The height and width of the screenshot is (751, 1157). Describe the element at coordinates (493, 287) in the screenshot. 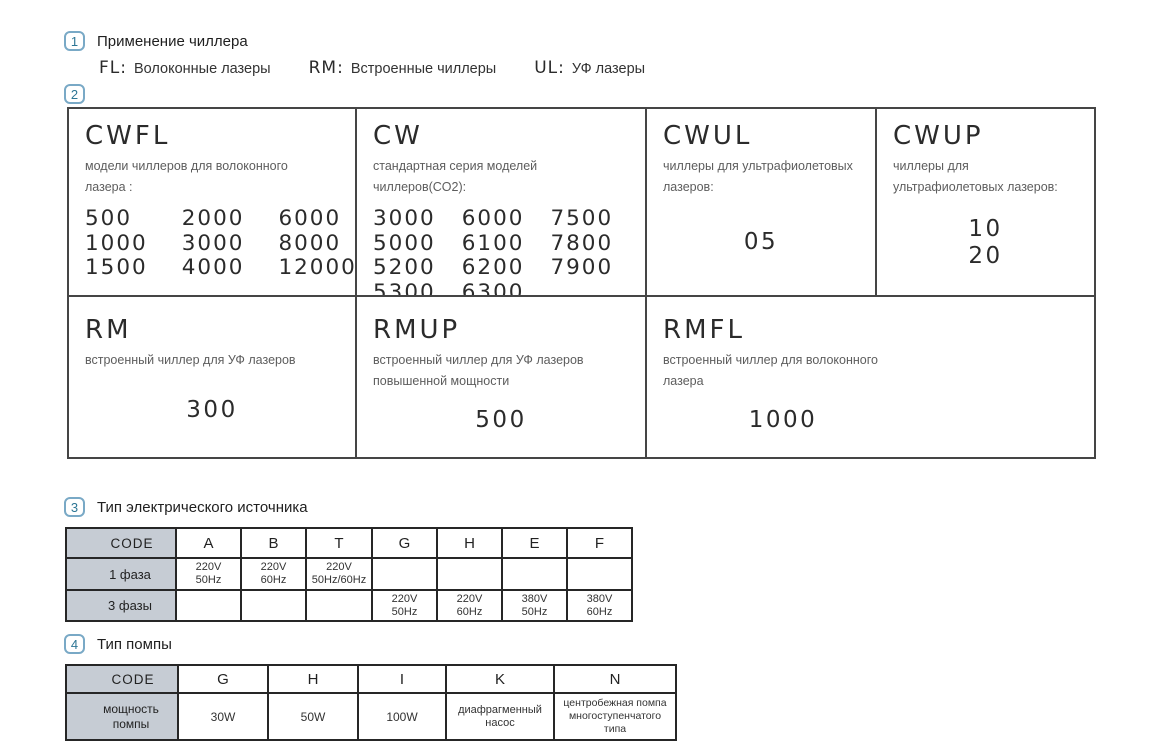

I see `model-number: 6300` at that location.